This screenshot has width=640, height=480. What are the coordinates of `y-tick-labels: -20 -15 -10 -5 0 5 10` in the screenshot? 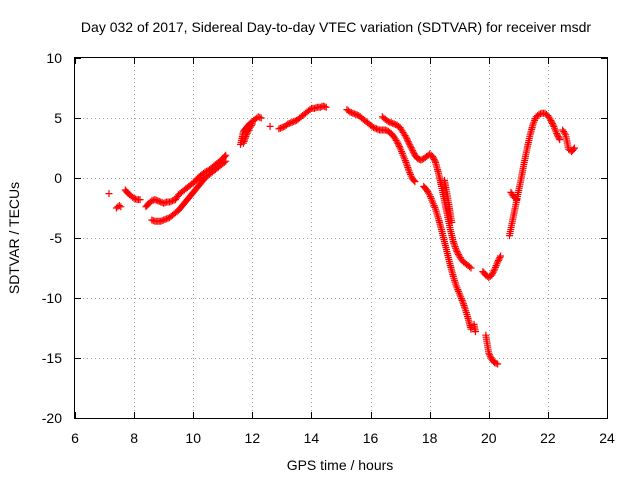 It's located at (52, 238).